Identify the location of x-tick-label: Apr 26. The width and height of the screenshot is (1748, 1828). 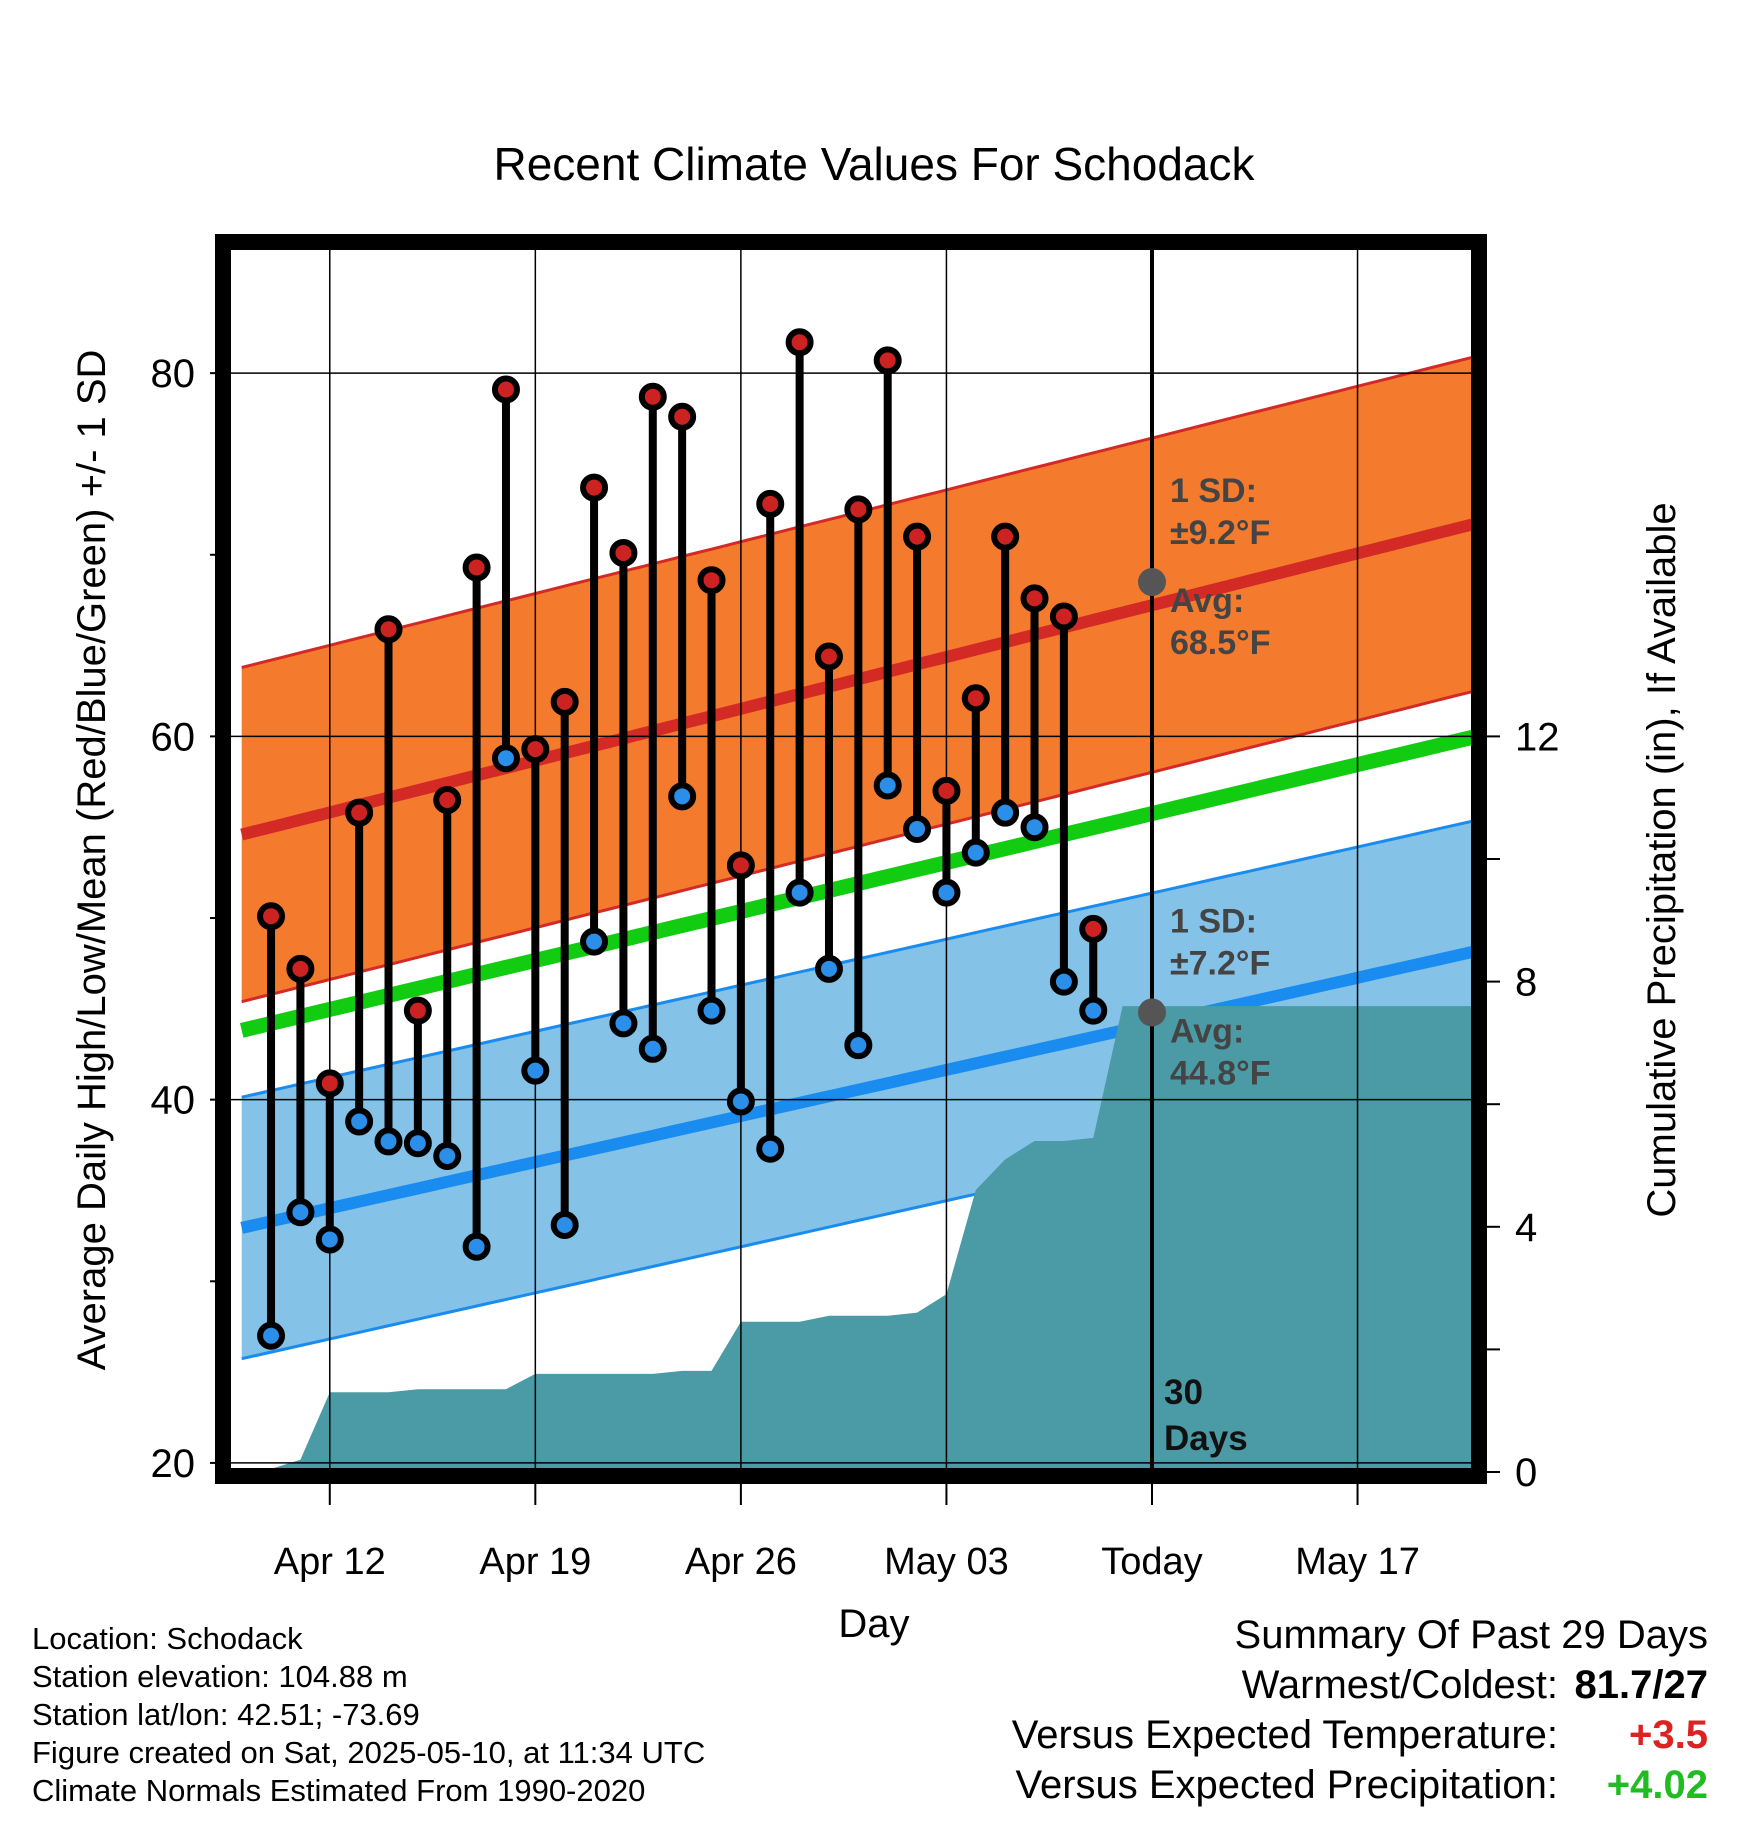
(741, 1562).